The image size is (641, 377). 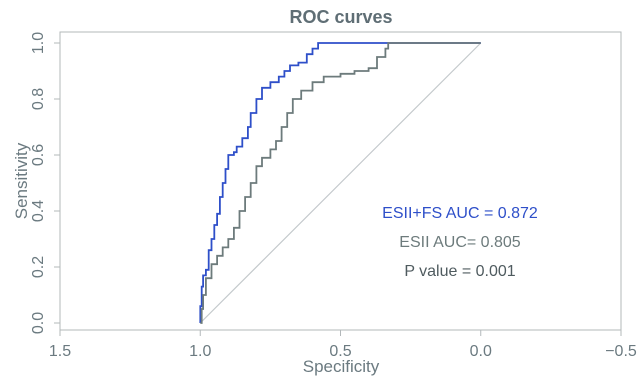 What do you see at coordinates (21, 180) in the screenshot?
I see `y-axis-label: Sensitivity` at bounding box center [21, 180].